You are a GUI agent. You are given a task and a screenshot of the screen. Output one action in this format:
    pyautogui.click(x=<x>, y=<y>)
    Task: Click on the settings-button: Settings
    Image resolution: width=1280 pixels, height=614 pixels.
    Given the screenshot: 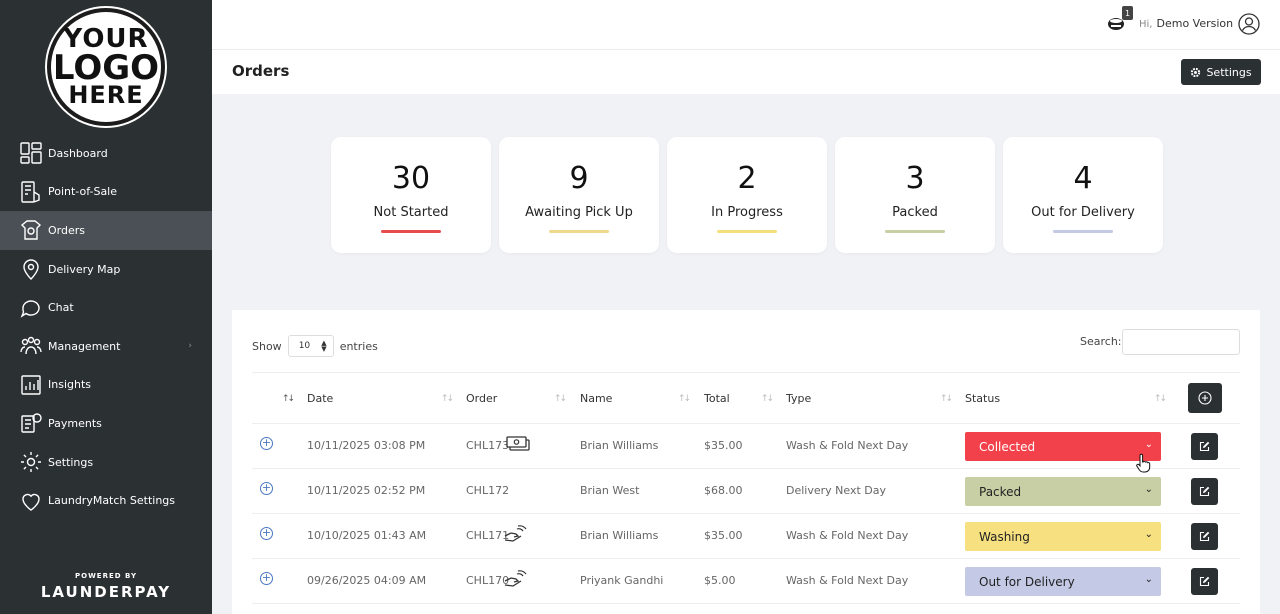 What is the action you would take?
    pyautogui.click(x=1221, y=72)
    